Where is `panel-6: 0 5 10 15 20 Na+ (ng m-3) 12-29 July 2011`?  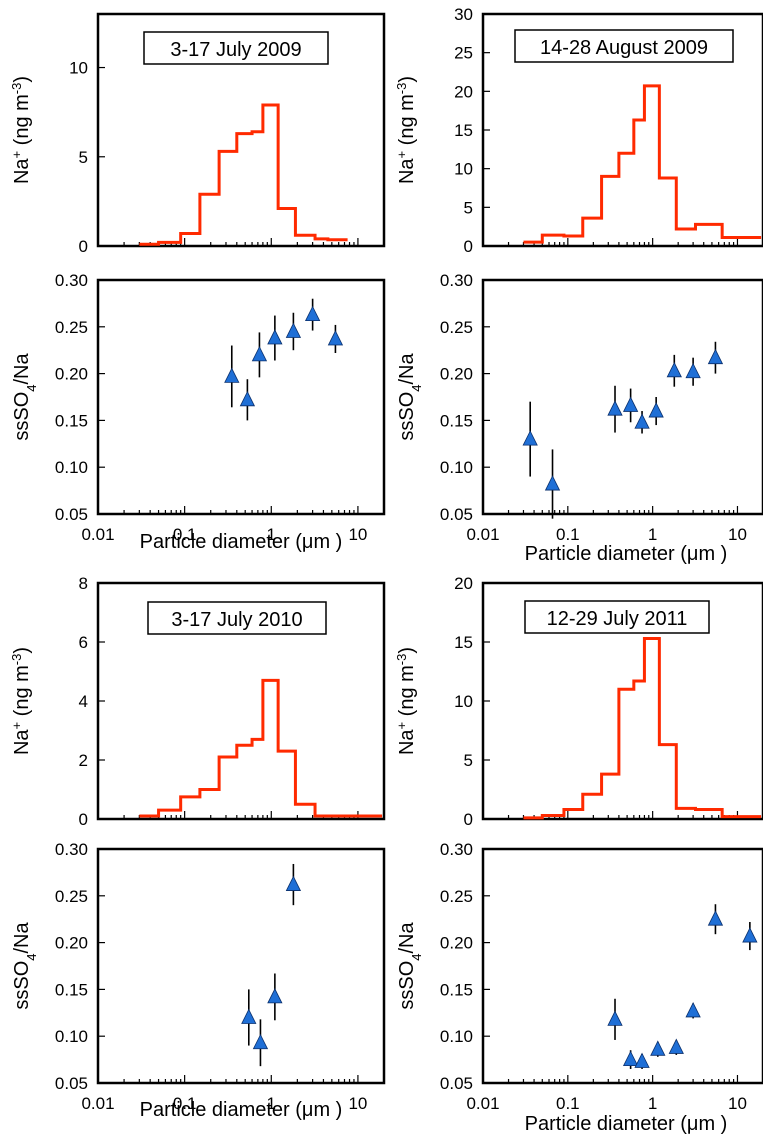 panel-6: 0 5 10 15 20 Na+ (ng m-3) 12-29 July 2011 is located at coordinates (578, 701).